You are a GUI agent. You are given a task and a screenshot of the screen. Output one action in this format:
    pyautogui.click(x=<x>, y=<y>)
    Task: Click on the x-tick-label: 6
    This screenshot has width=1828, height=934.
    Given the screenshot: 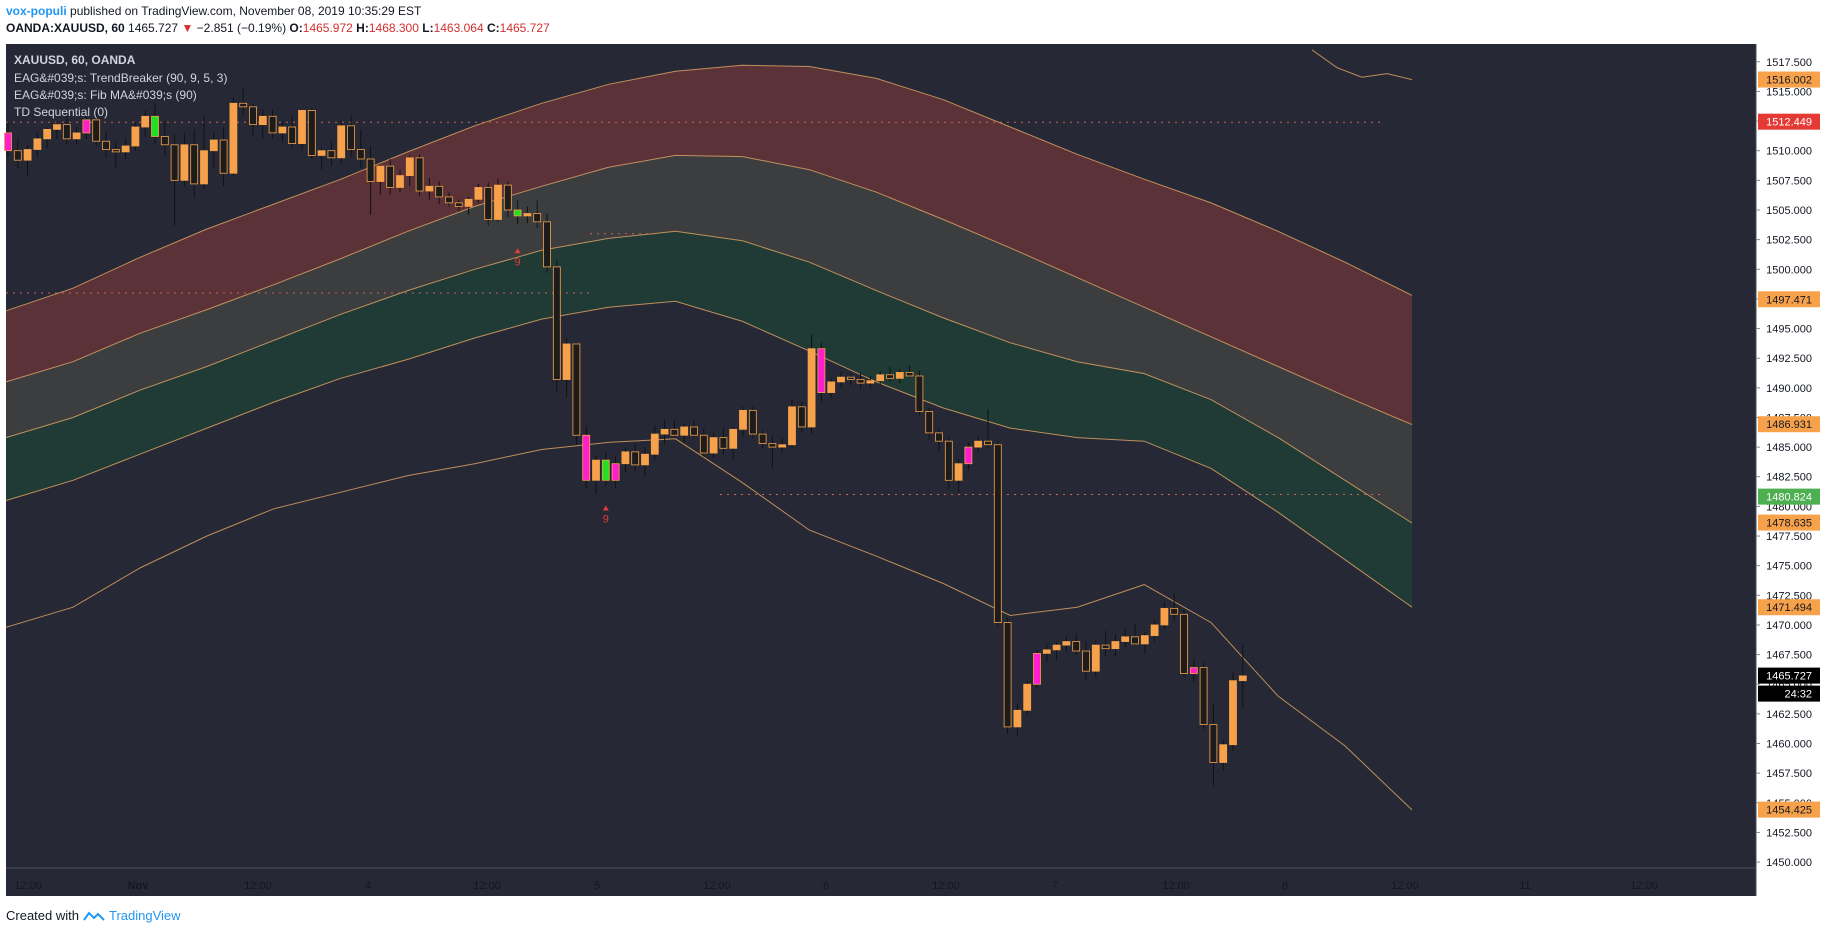 What is the action you would take?
    pyautogui.click(x=826, y=886)
    